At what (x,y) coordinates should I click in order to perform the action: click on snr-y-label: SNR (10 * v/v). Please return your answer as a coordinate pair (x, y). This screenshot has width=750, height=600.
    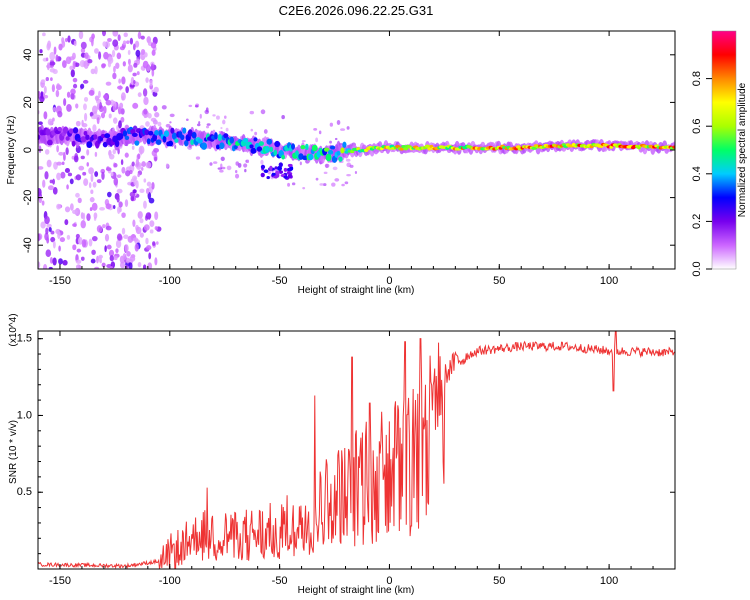
    Looking at the image, I should click on (13, 452).